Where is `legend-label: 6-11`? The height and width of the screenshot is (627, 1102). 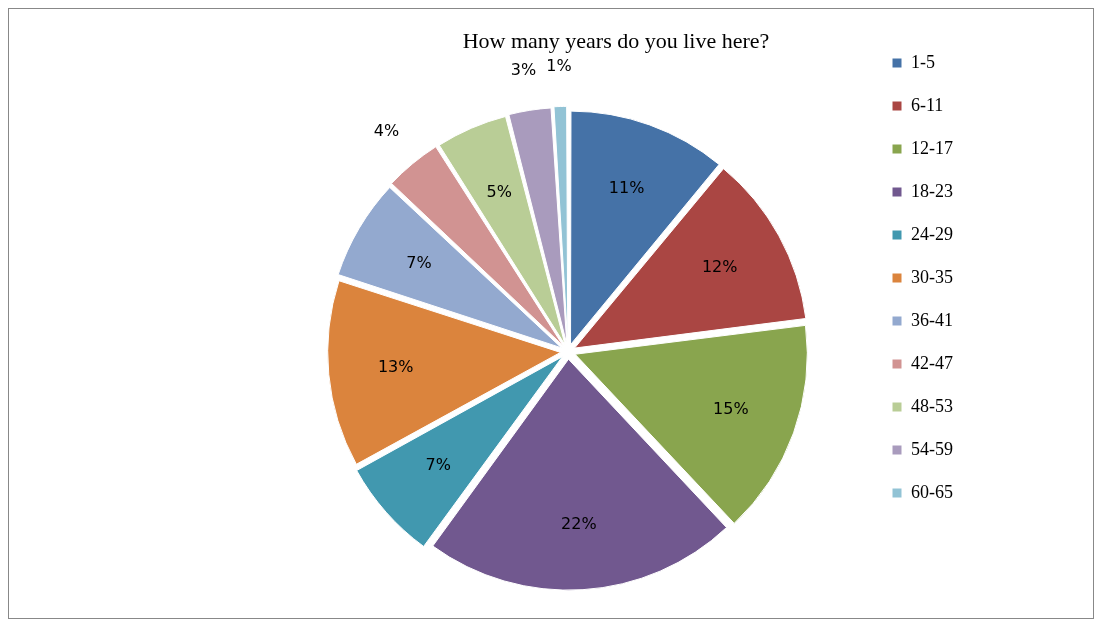 legend-label: 6-11 is located at coordinates (927, 104).